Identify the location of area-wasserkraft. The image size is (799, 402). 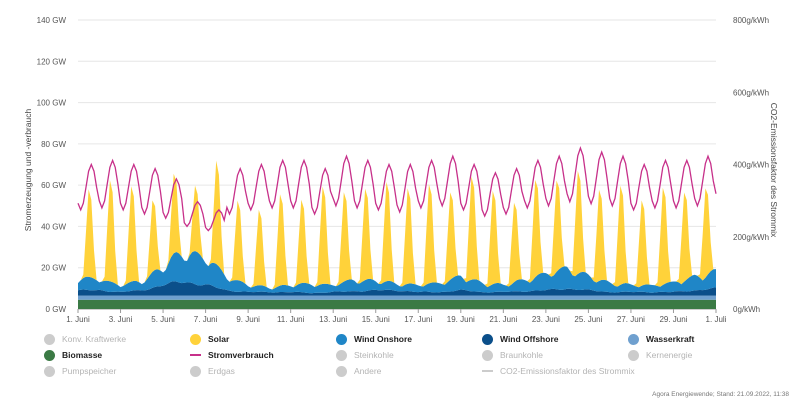
(397, 297).